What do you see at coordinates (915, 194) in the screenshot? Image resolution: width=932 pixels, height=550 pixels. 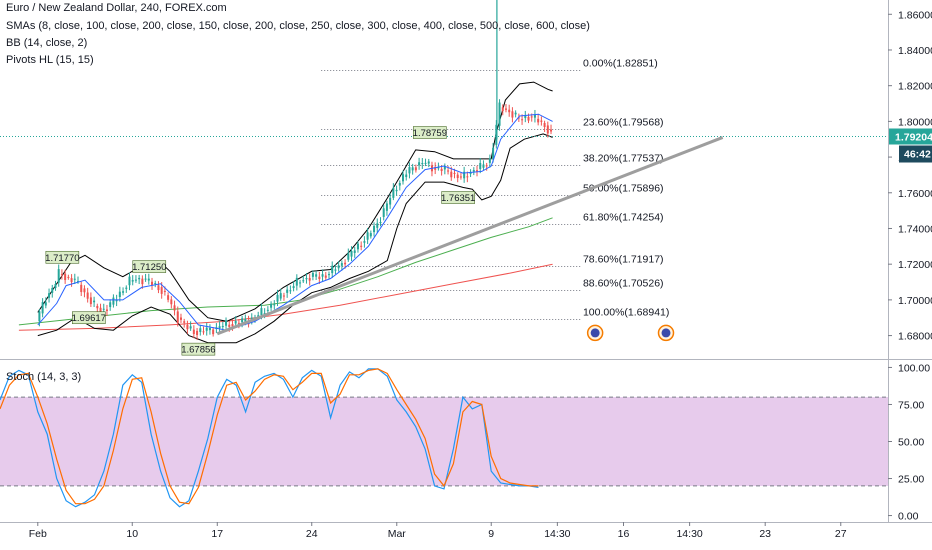 I see `price-tick-label: 1.76000` at bounding box center [915, 194].